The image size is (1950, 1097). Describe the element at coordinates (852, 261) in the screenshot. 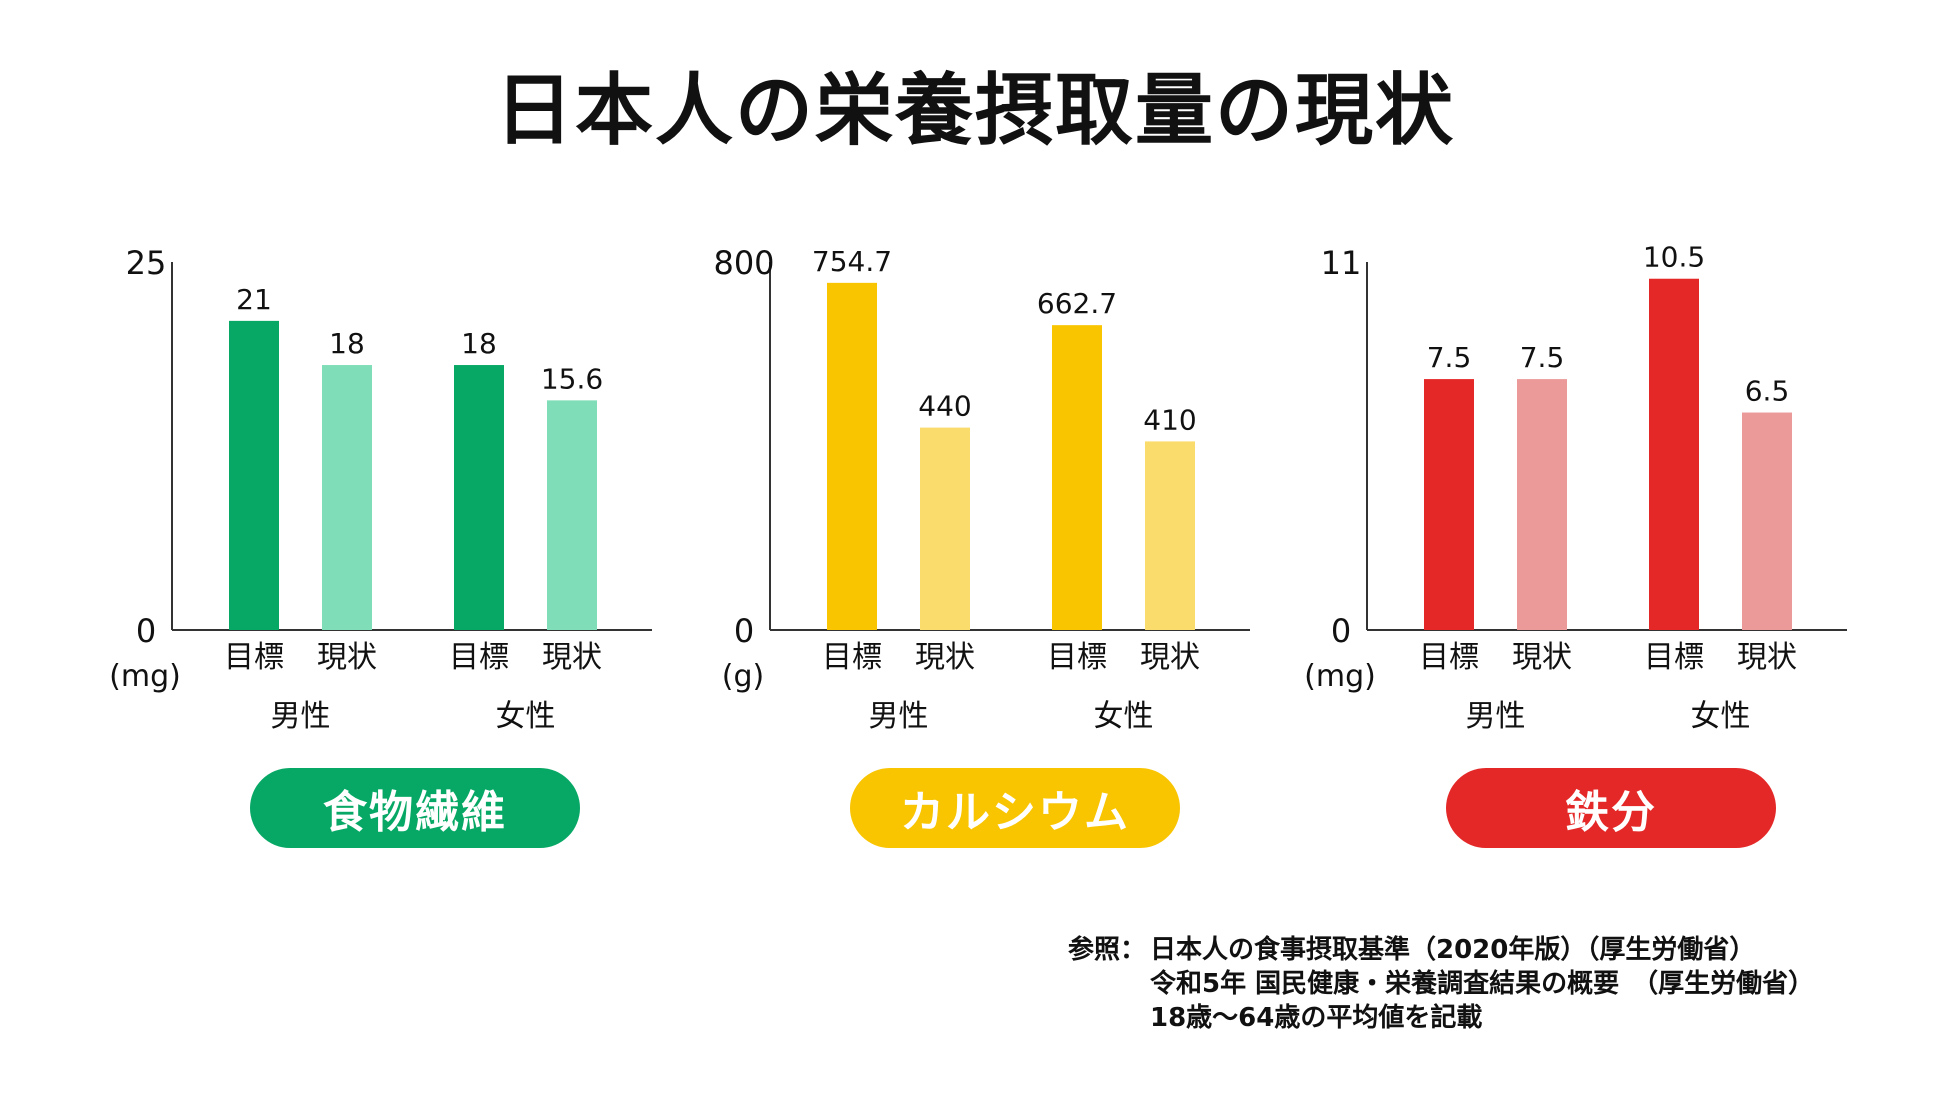

I see `calcium-value-label-0: 754.7` at that location.